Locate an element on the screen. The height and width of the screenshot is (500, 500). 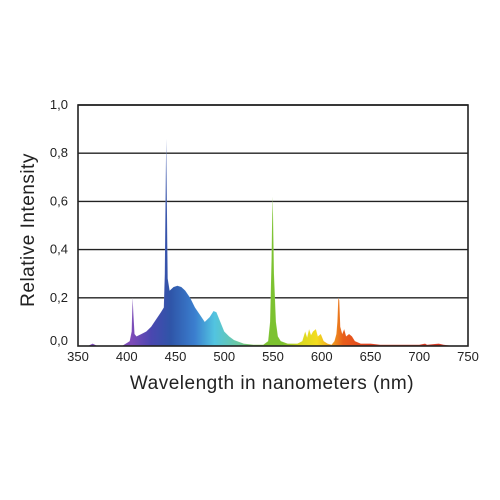
y-tick-labels: 0,0 0,2 0,4 0,6 0,8 1,0 is located at coordinates (59, 222).